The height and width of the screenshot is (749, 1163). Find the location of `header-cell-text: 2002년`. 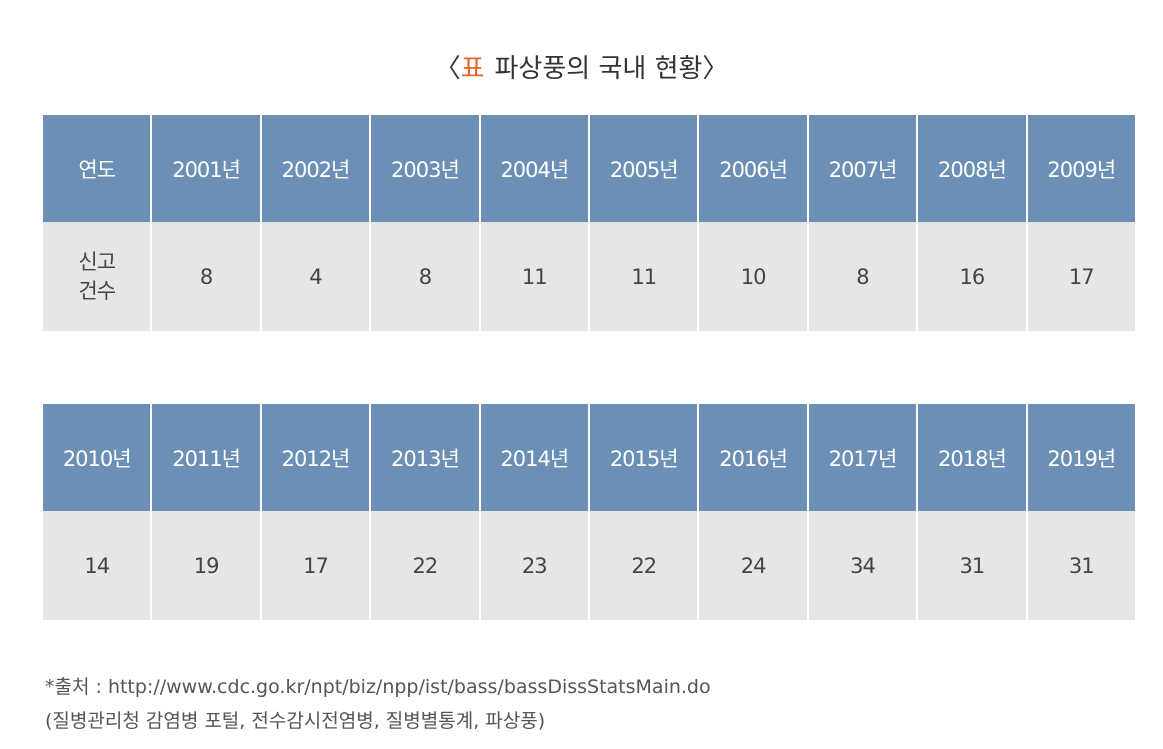

header-cell-text: 2002년 is located at coordinates (316, 169).